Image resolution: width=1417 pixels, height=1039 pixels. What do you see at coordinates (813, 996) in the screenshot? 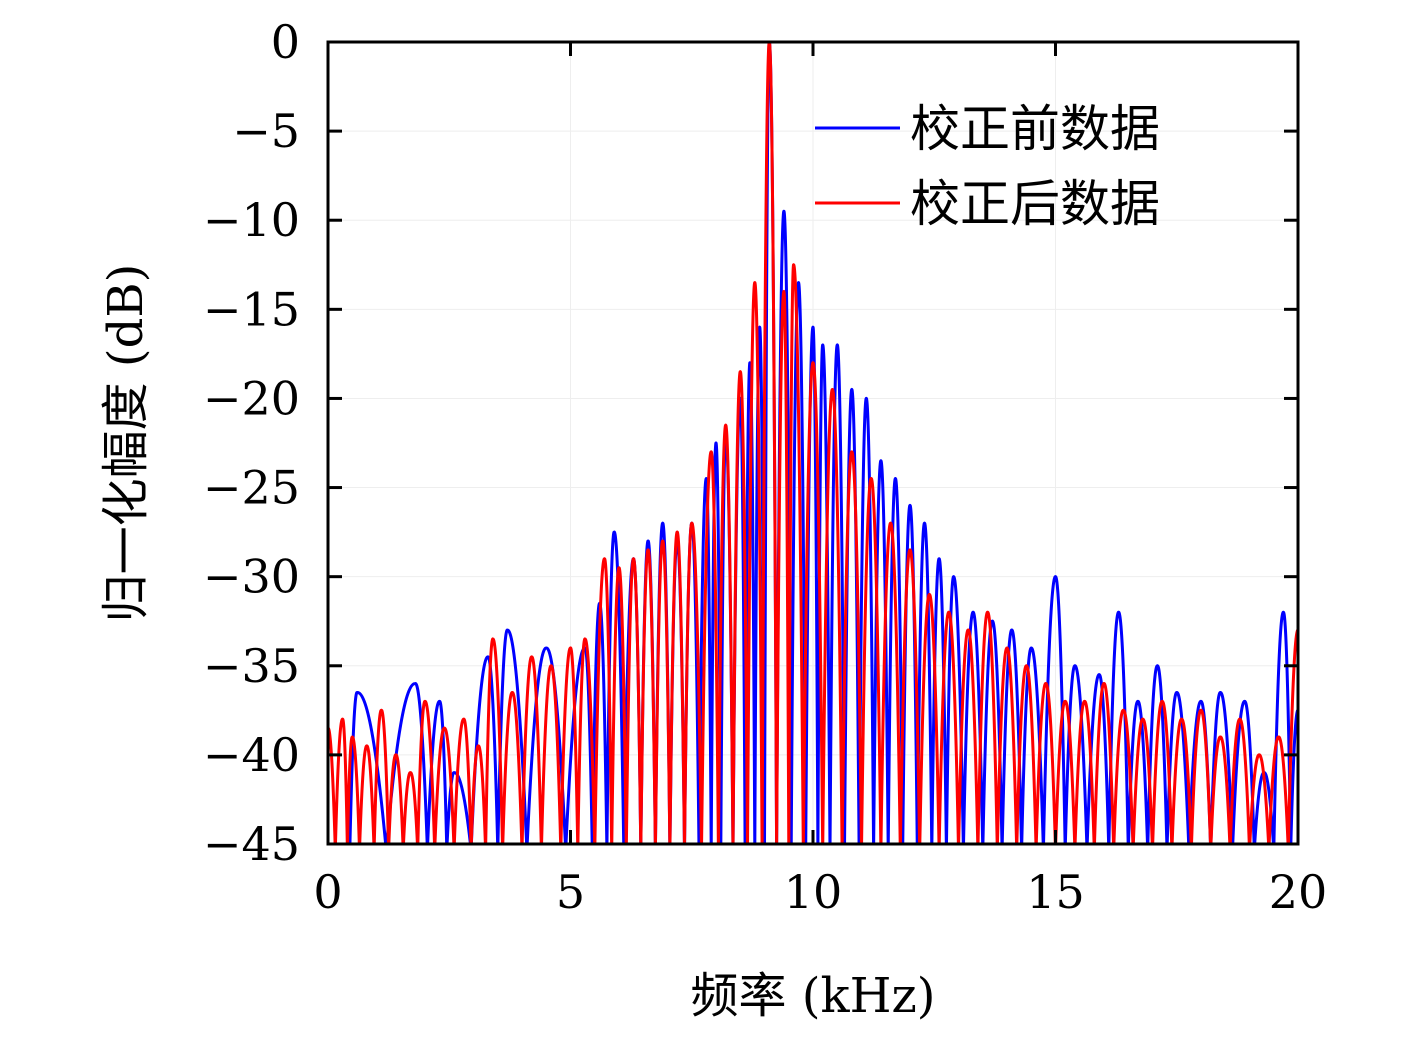
I see `x-axis-title: 频率 (kHz)` at bounding box center [813, 996].